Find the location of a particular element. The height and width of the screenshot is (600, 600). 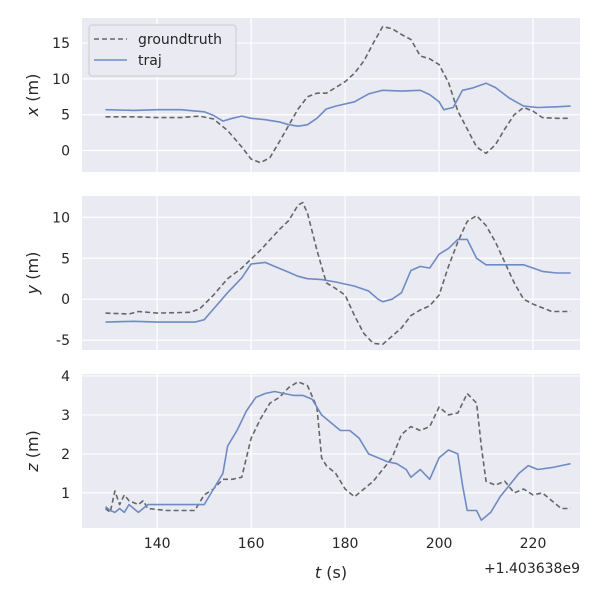

y-tick-label: 2 is located at coordinates (65, 455).